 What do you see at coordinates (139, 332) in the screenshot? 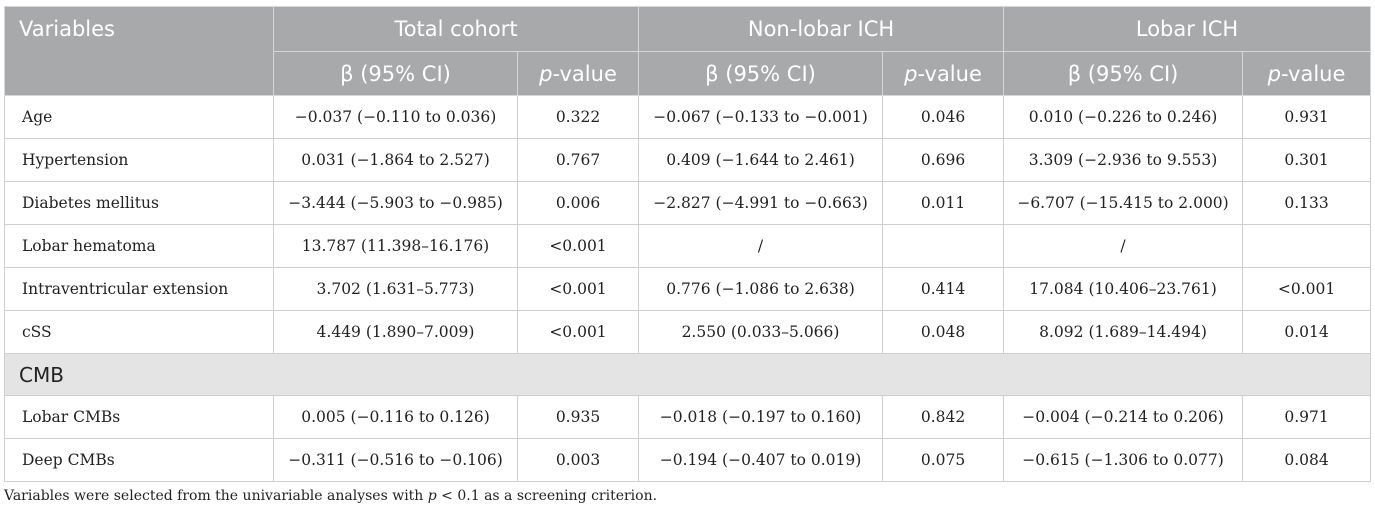
I see `variable-label: cSS` at bounding box center [139, 332].